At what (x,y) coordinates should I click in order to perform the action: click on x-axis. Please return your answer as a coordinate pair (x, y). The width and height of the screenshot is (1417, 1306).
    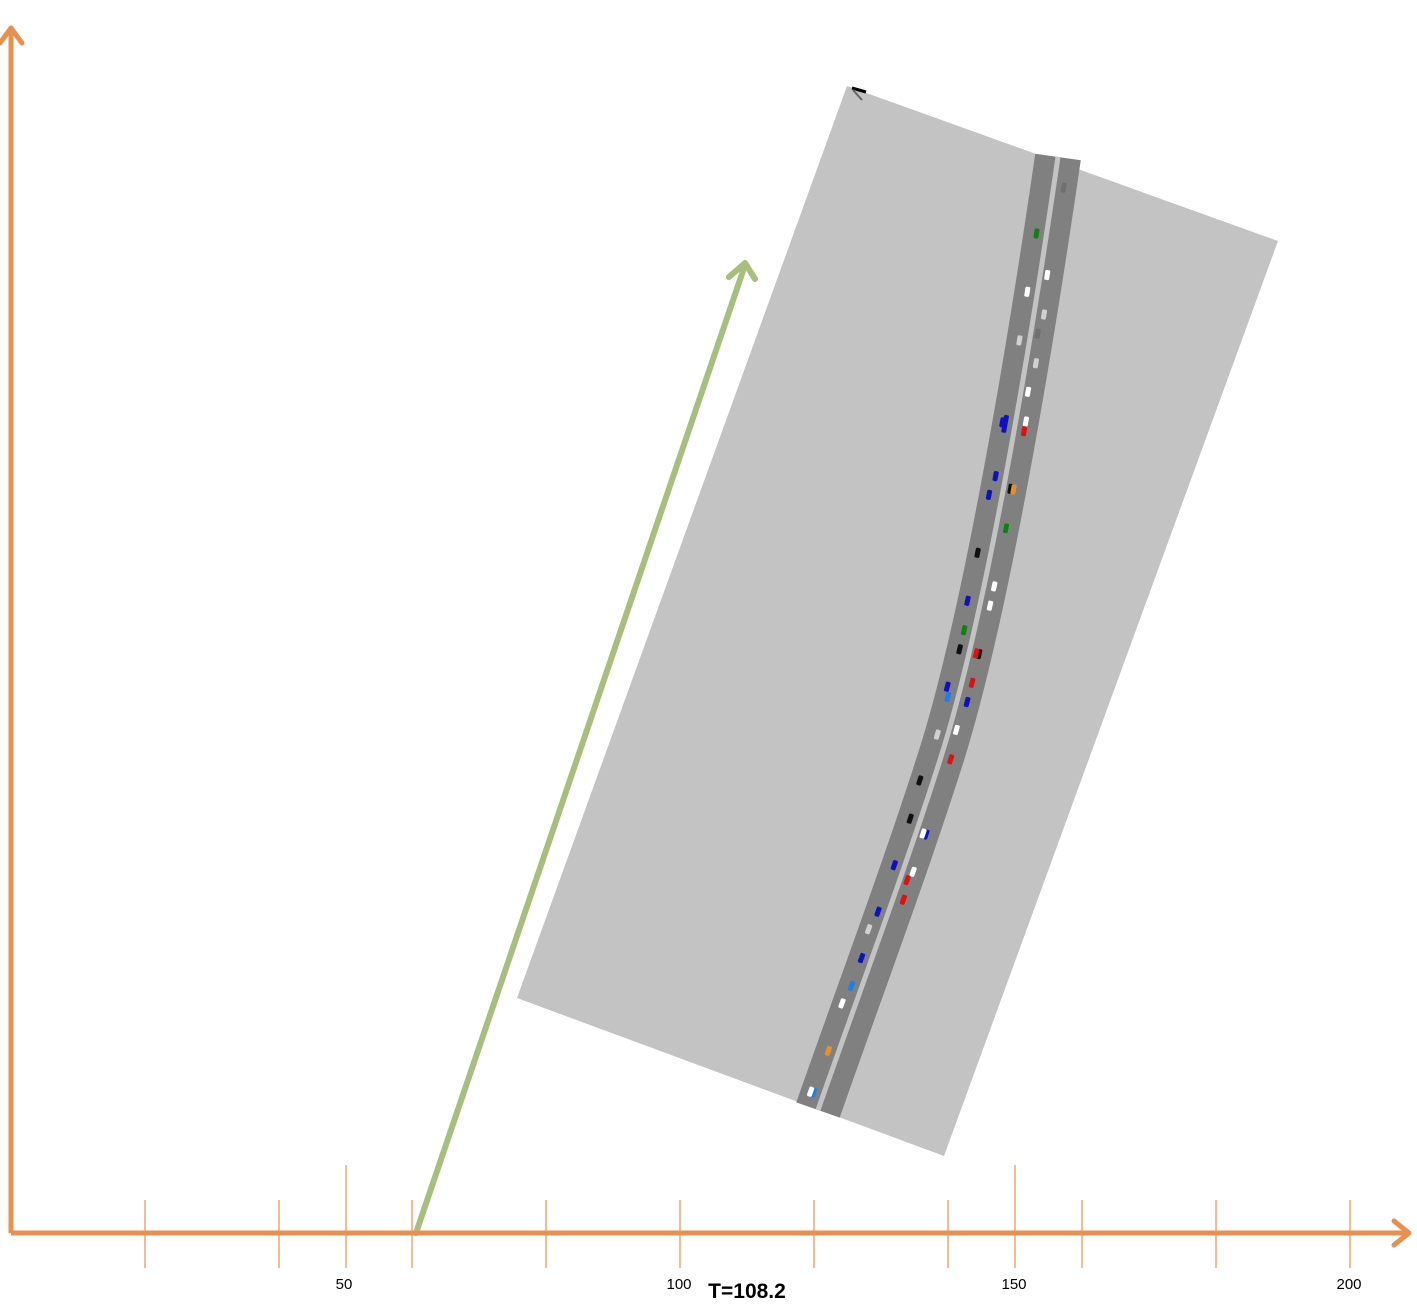
    Looking at the image, I should click on (711, 1233).